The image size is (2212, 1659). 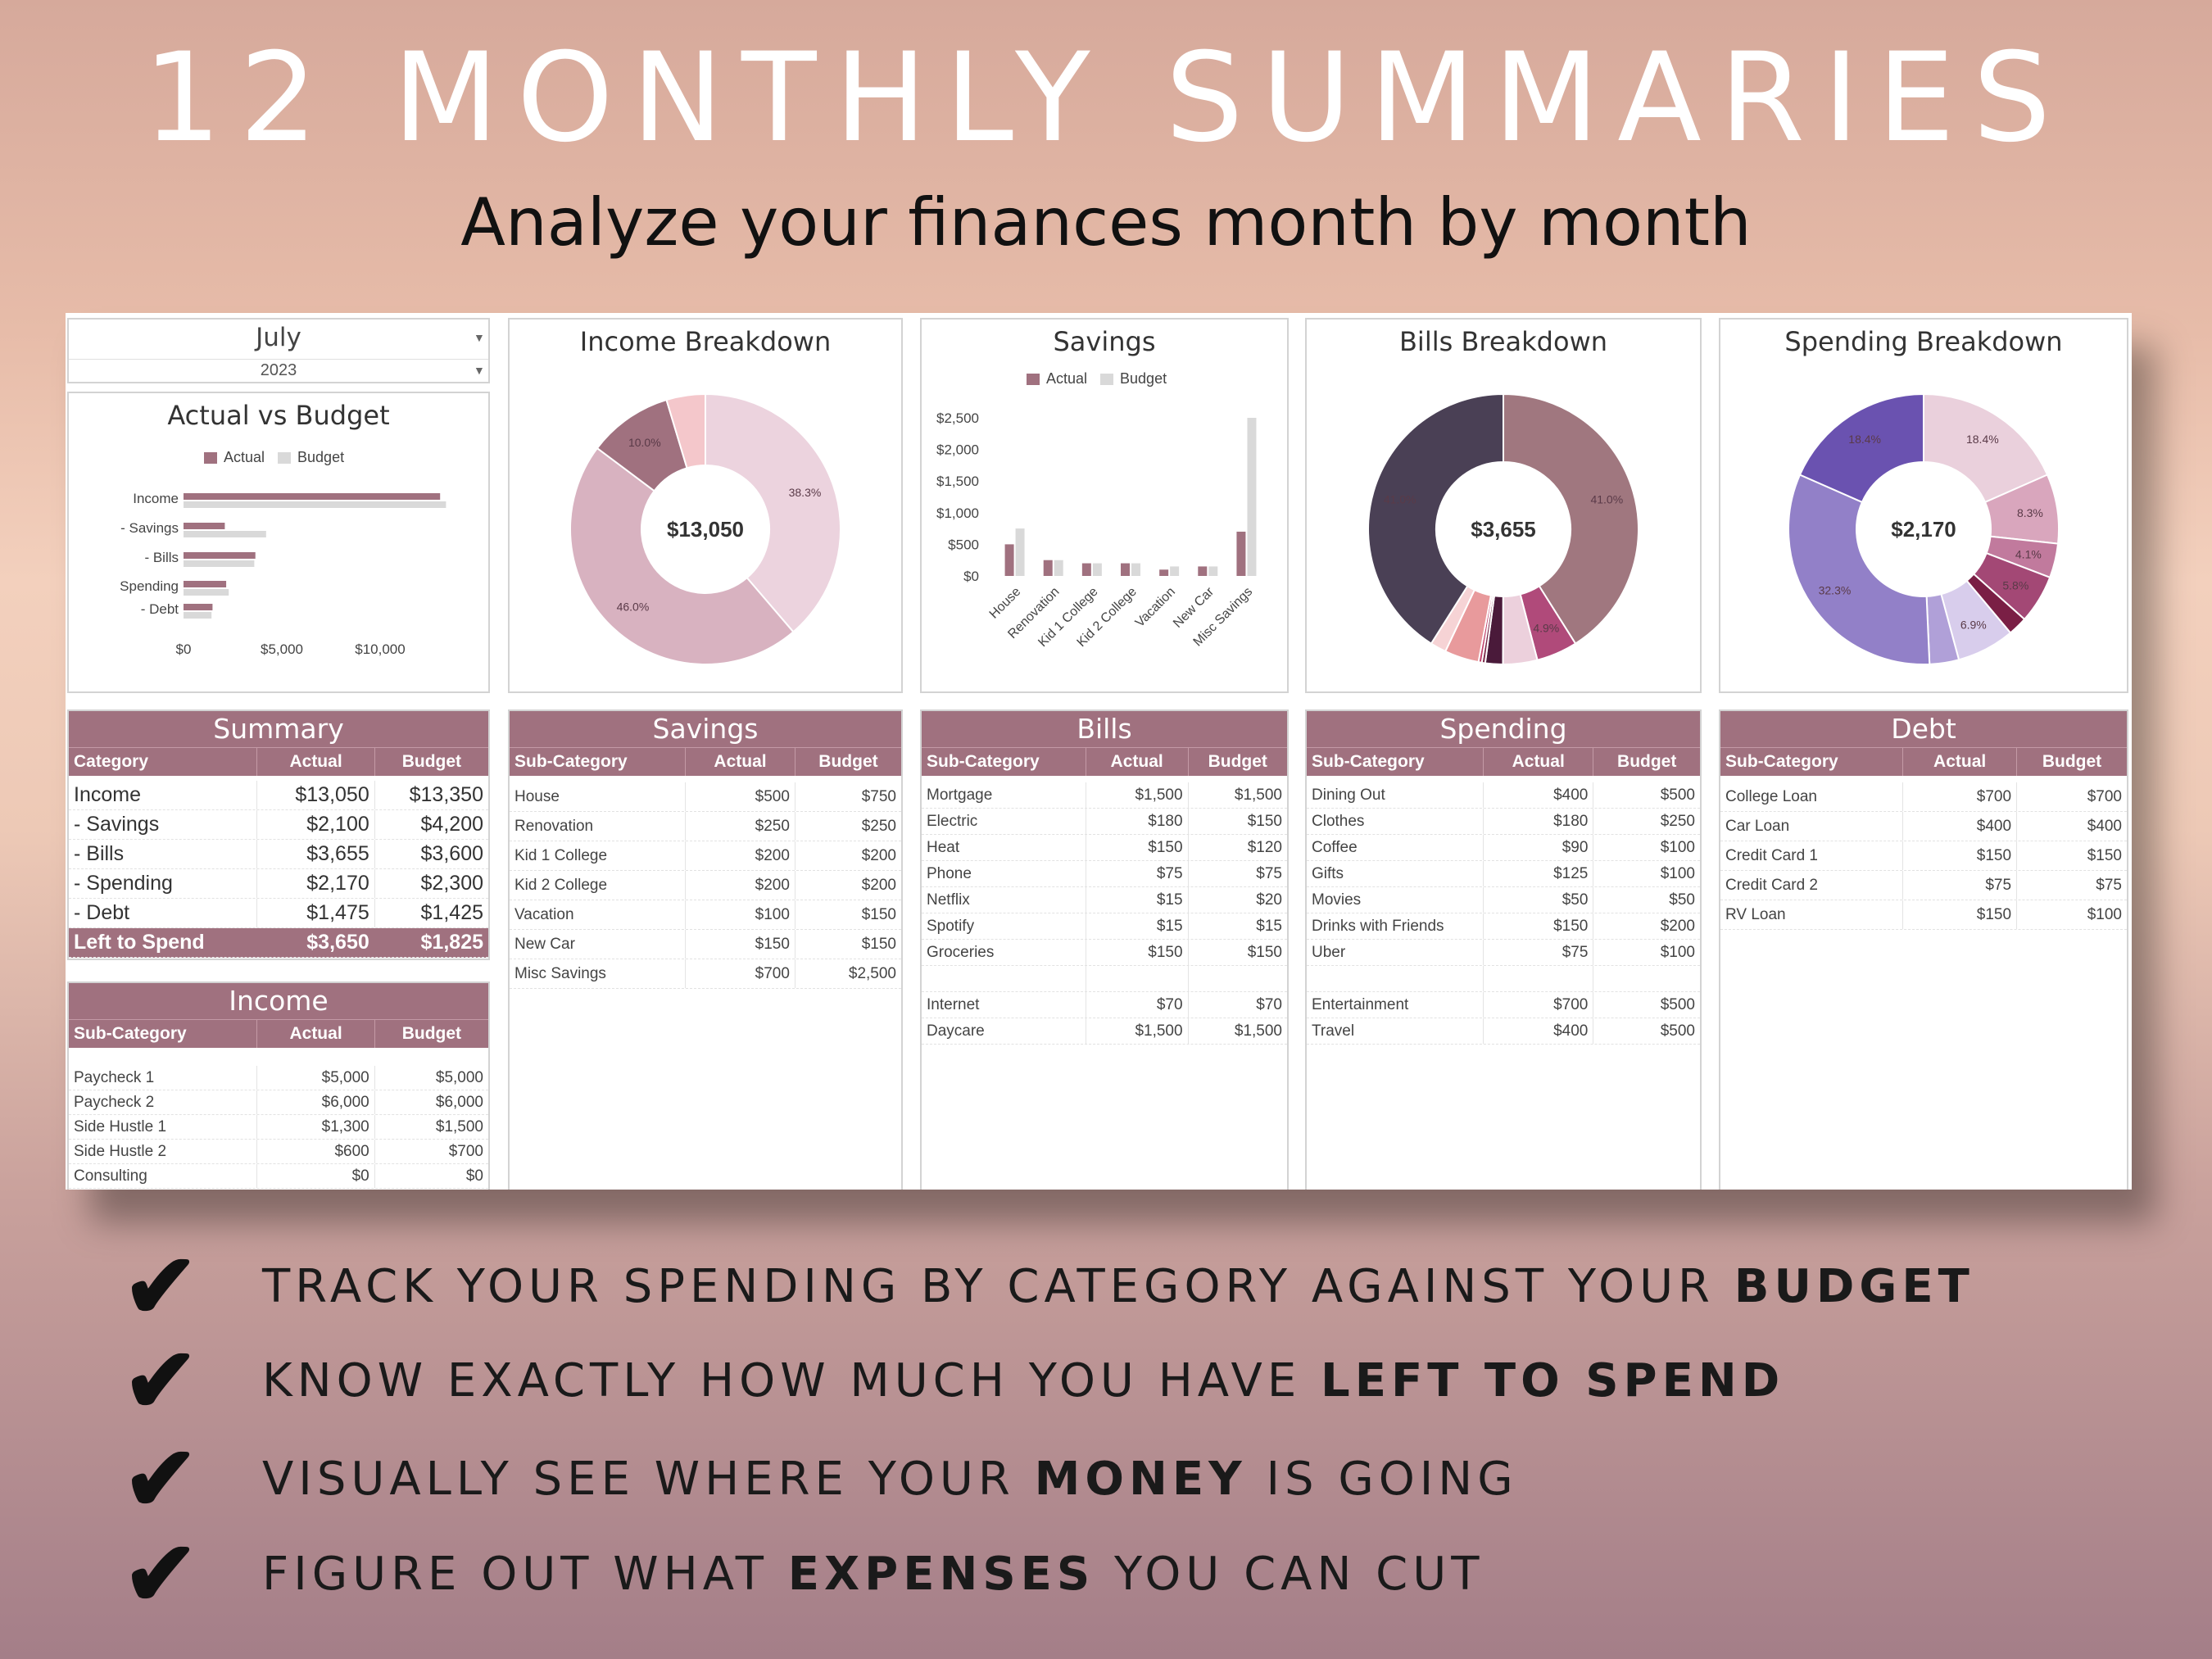 What do you see at coordinates (163, 942) in the screenshot?
I see `left-to-spend-label: Left to Spend` at bounding box center [163, 942].